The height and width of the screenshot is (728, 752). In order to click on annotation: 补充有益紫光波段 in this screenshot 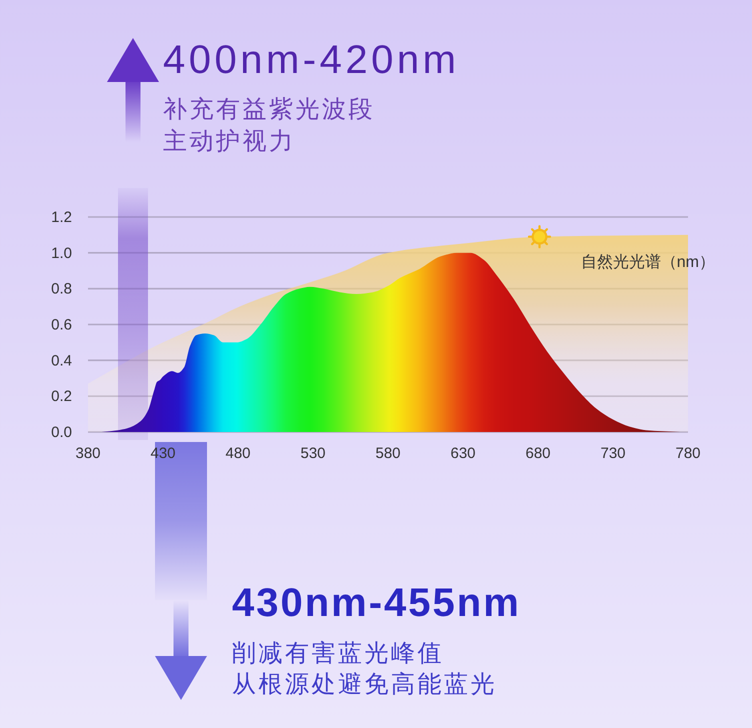, I will do `click(269, 109)`.